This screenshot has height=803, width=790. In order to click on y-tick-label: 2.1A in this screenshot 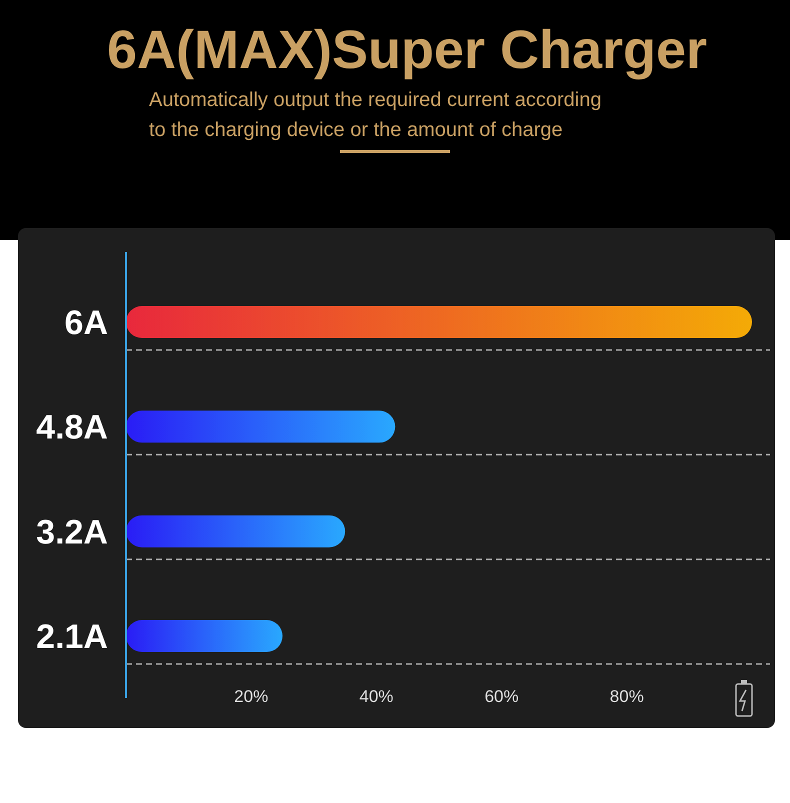, I will do `click(72, 637)`.